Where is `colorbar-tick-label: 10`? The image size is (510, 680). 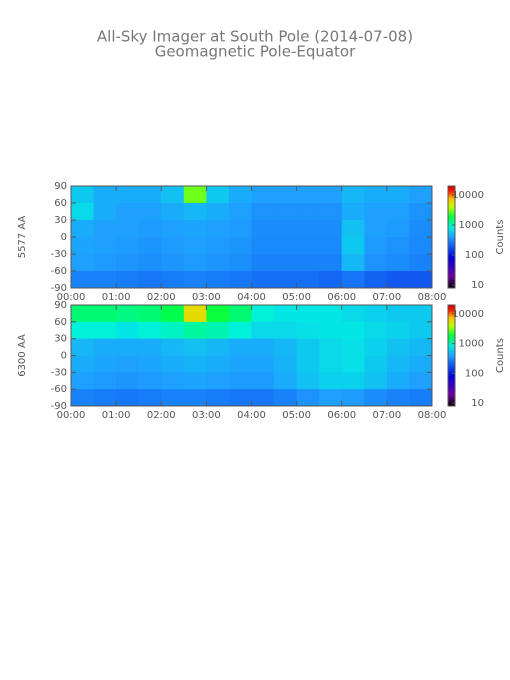
colorbar-tick-label: 10 is located at coordinates (477, 403).